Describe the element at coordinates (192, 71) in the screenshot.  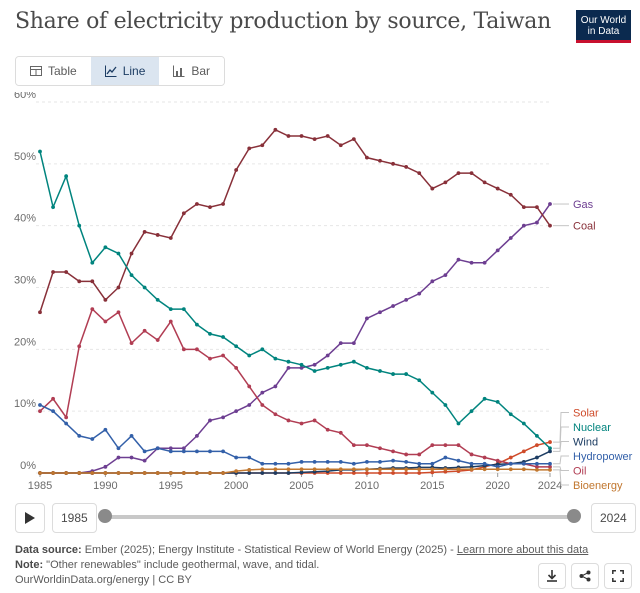
I see `tab-bar: Bar` at that location.